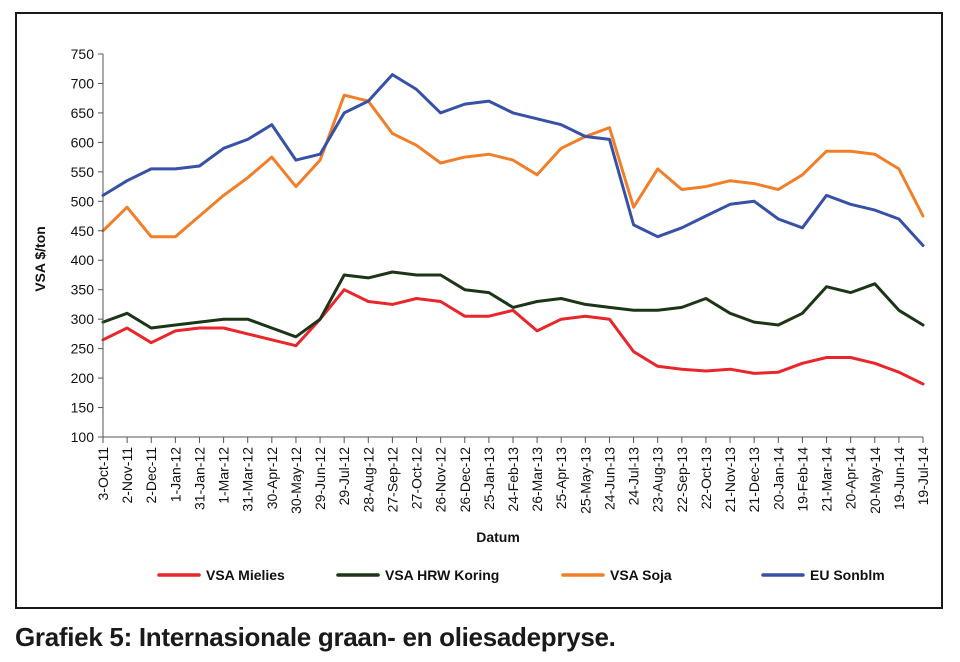 This screenshot has height=662, width=960. What do you see at coordinates (778, 478) in the screenshot?
I see `x-tick-label: 20-Jan-14` at bounding box center [778, 478].